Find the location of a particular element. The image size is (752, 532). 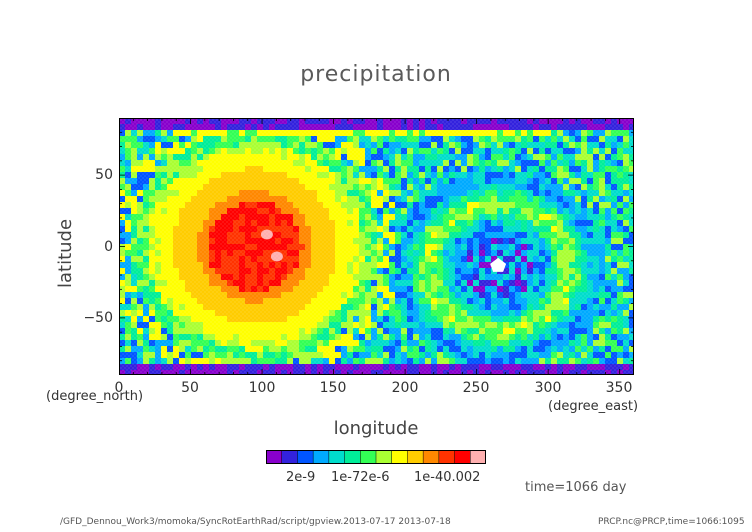

x-axis-label: longitude is located at coordinates (376, 428).